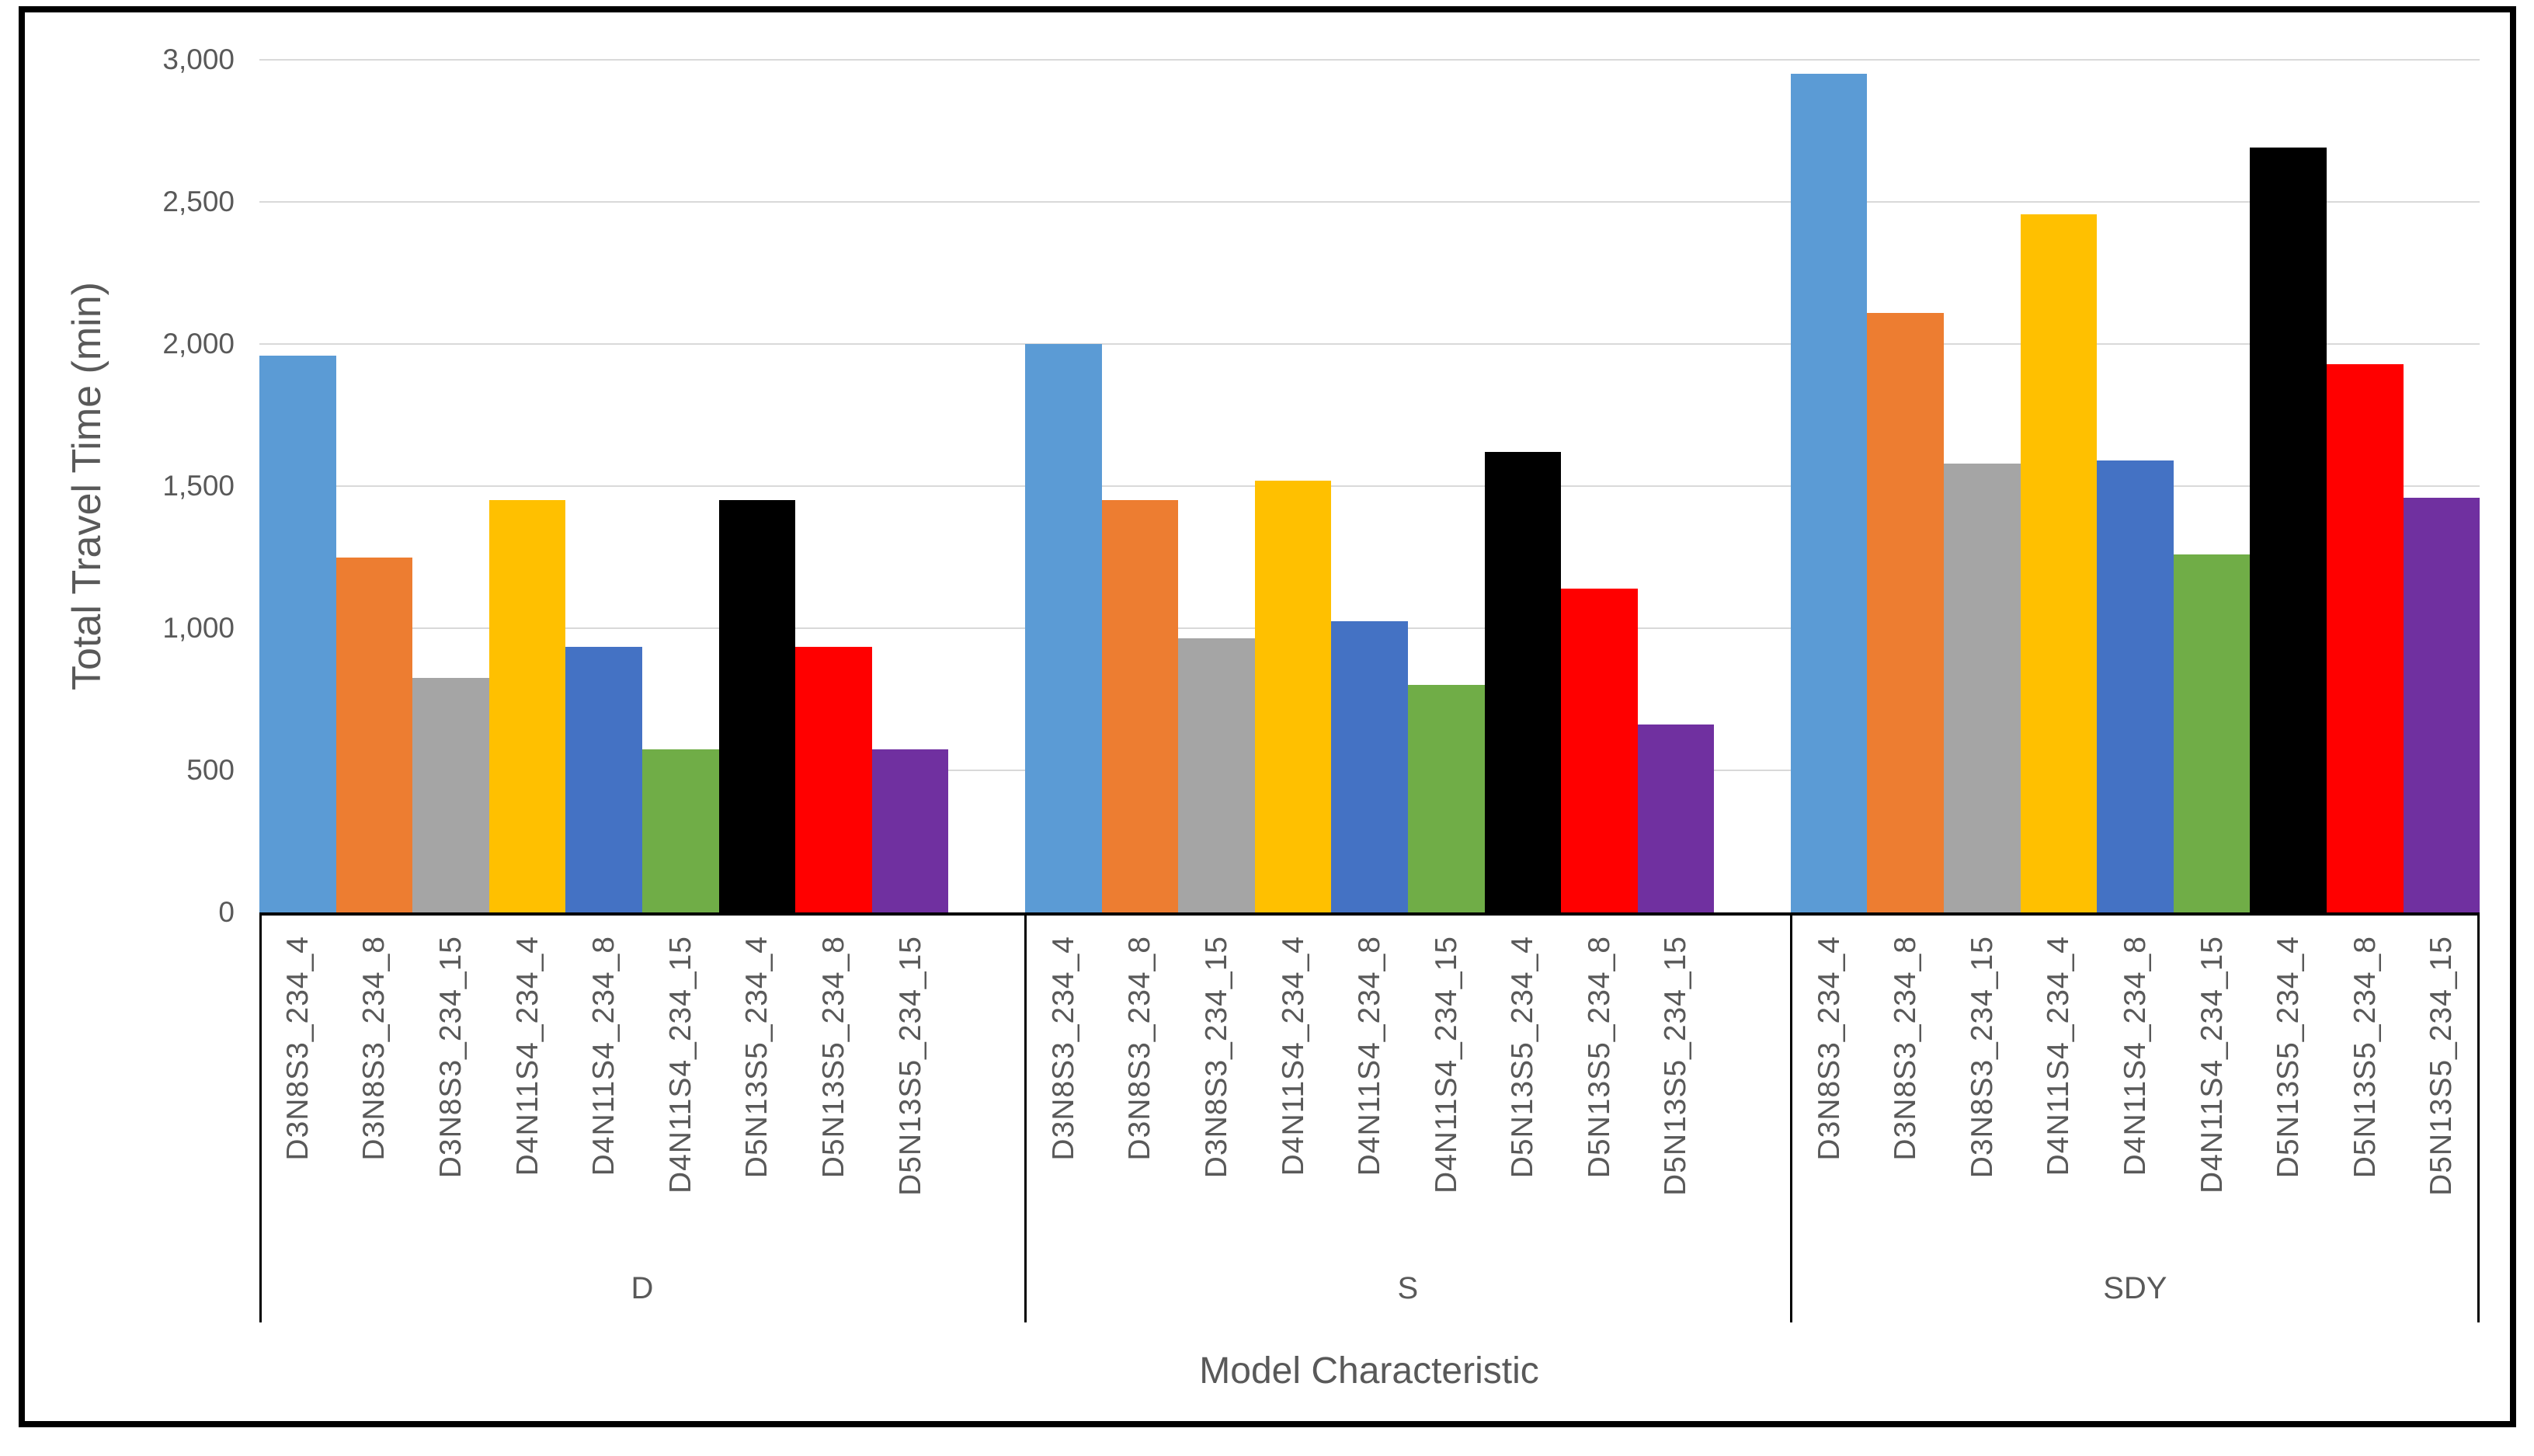  I want to click on y-tick-label: 3,000, so click(198, 59).